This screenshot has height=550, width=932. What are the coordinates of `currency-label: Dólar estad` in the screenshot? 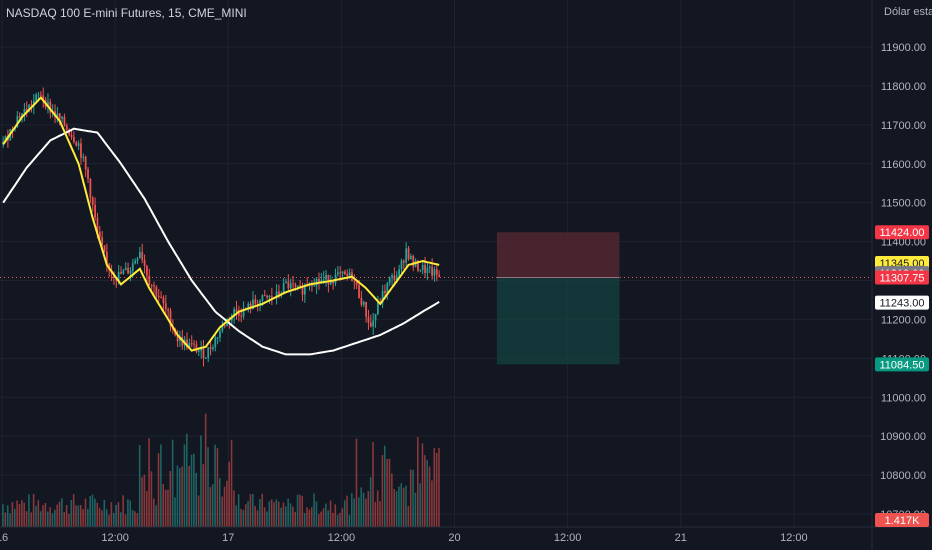 It's located at (908, 12).